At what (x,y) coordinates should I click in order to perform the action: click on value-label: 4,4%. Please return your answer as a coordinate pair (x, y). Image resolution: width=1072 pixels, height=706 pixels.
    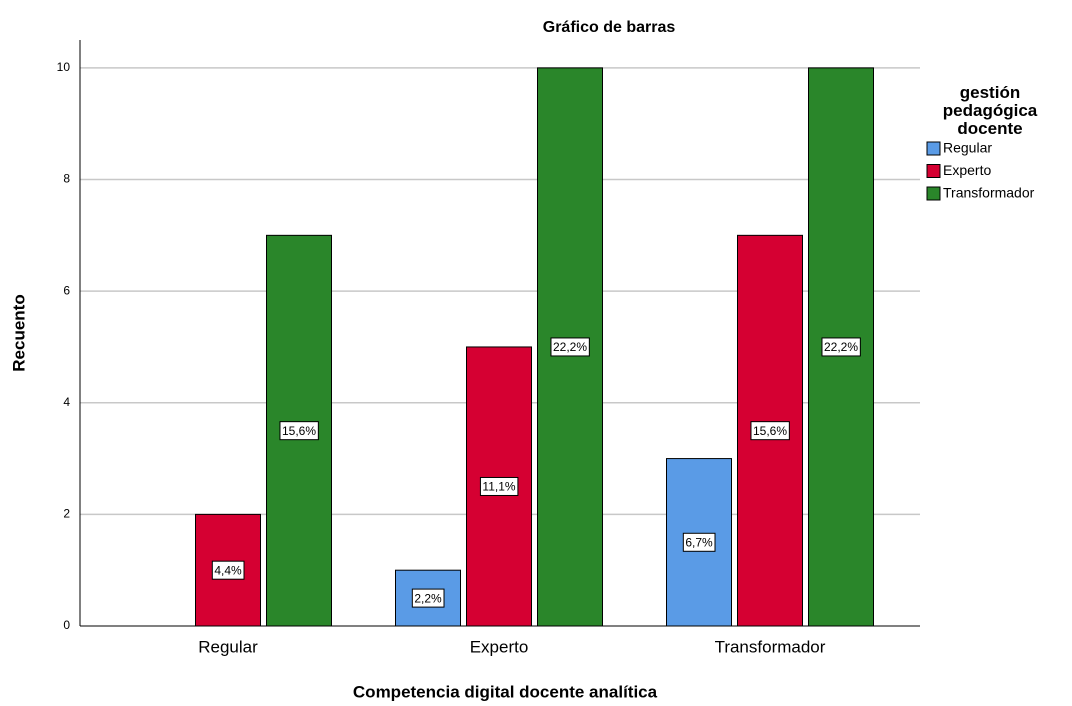
    Looking at the image, I should click on (228, 570).